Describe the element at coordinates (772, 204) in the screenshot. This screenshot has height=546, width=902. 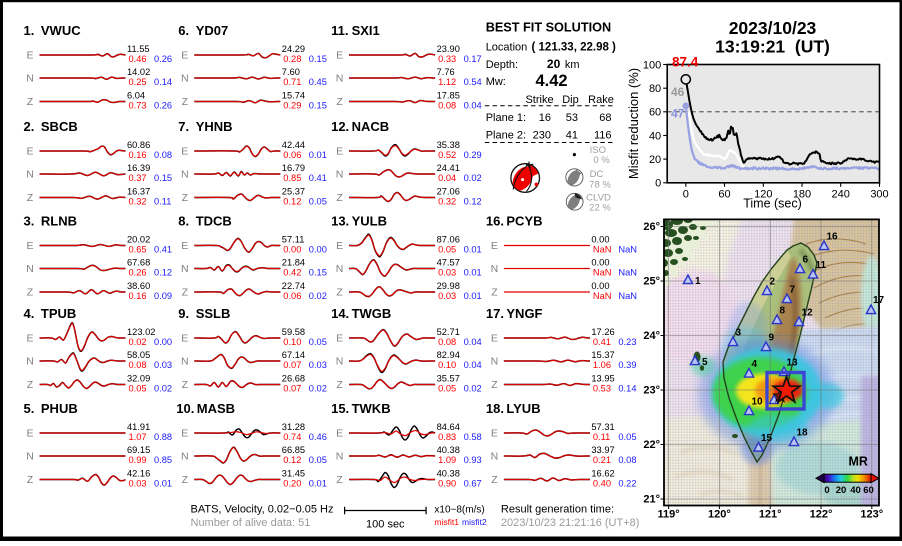
I see `svg-text: Time (sec)` at that location.